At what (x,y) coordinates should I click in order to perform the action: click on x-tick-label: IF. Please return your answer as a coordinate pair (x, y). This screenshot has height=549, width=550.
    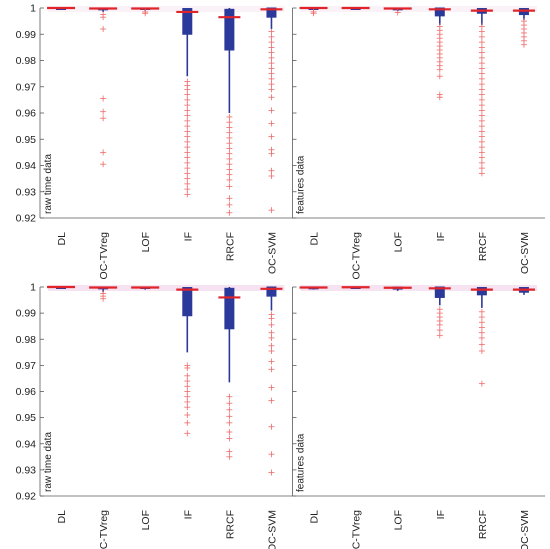
    Looking at the image, I should click on (441, 514).